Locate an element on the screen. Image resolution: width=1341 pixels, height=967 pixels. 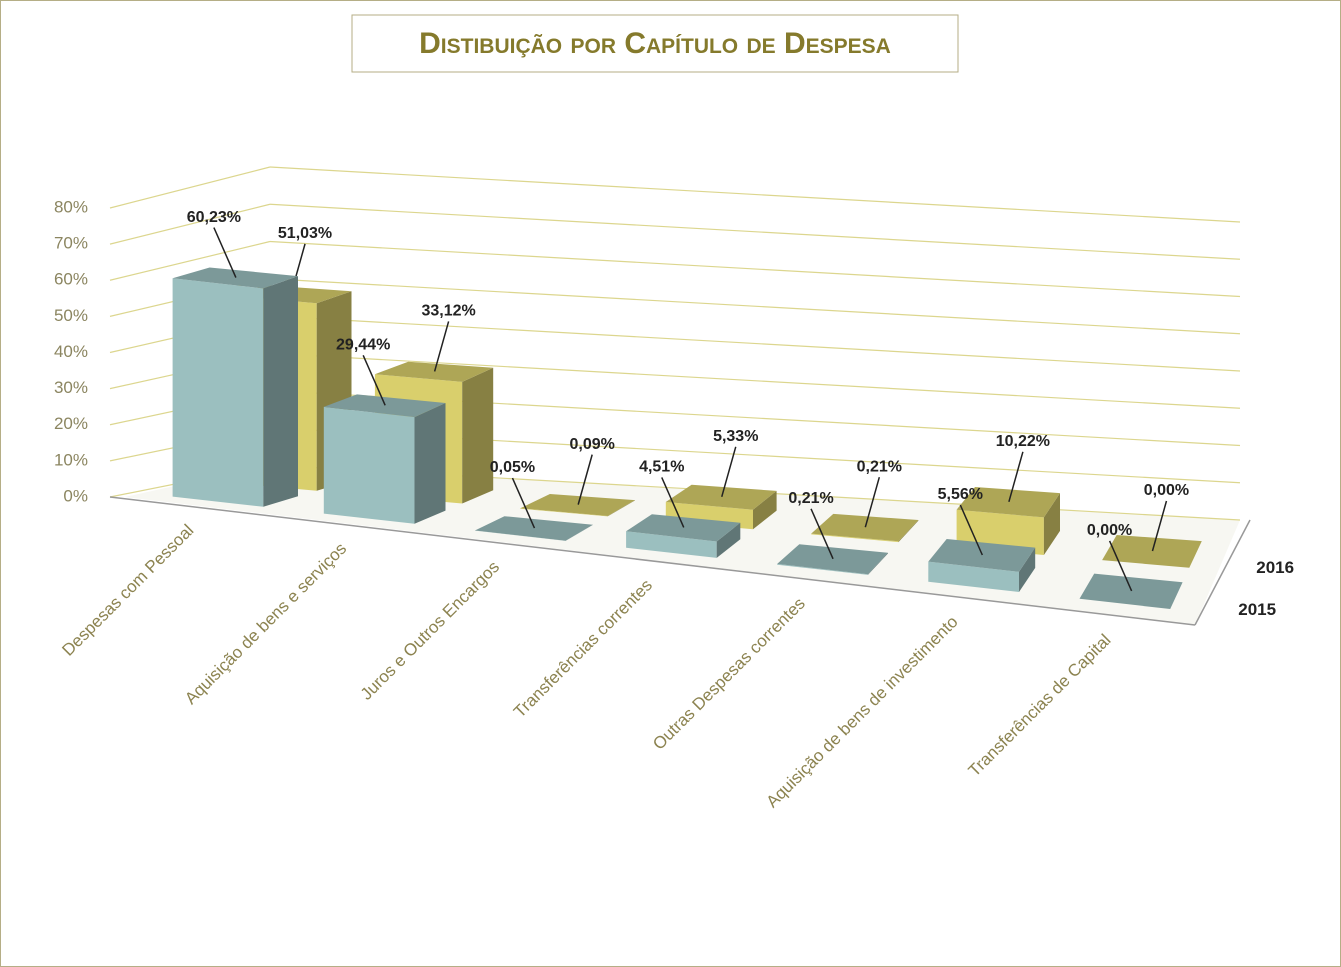
value-label: 4,51% is located at coordinates (661, 467).